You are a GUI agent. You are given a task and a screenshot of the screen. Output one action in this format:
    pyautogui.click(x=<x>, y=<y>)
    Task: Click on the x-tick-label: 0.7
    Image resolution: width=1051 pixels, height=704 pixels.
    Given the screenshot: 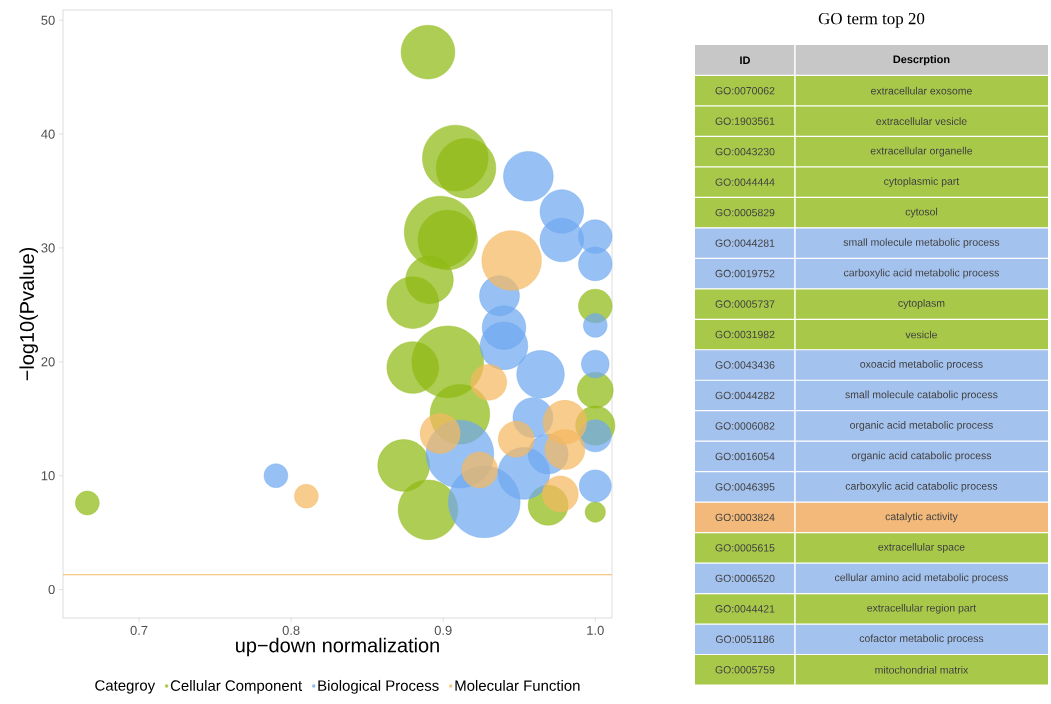 What is the action you would take?
    pyautogui.click(x=139, y=630)
    